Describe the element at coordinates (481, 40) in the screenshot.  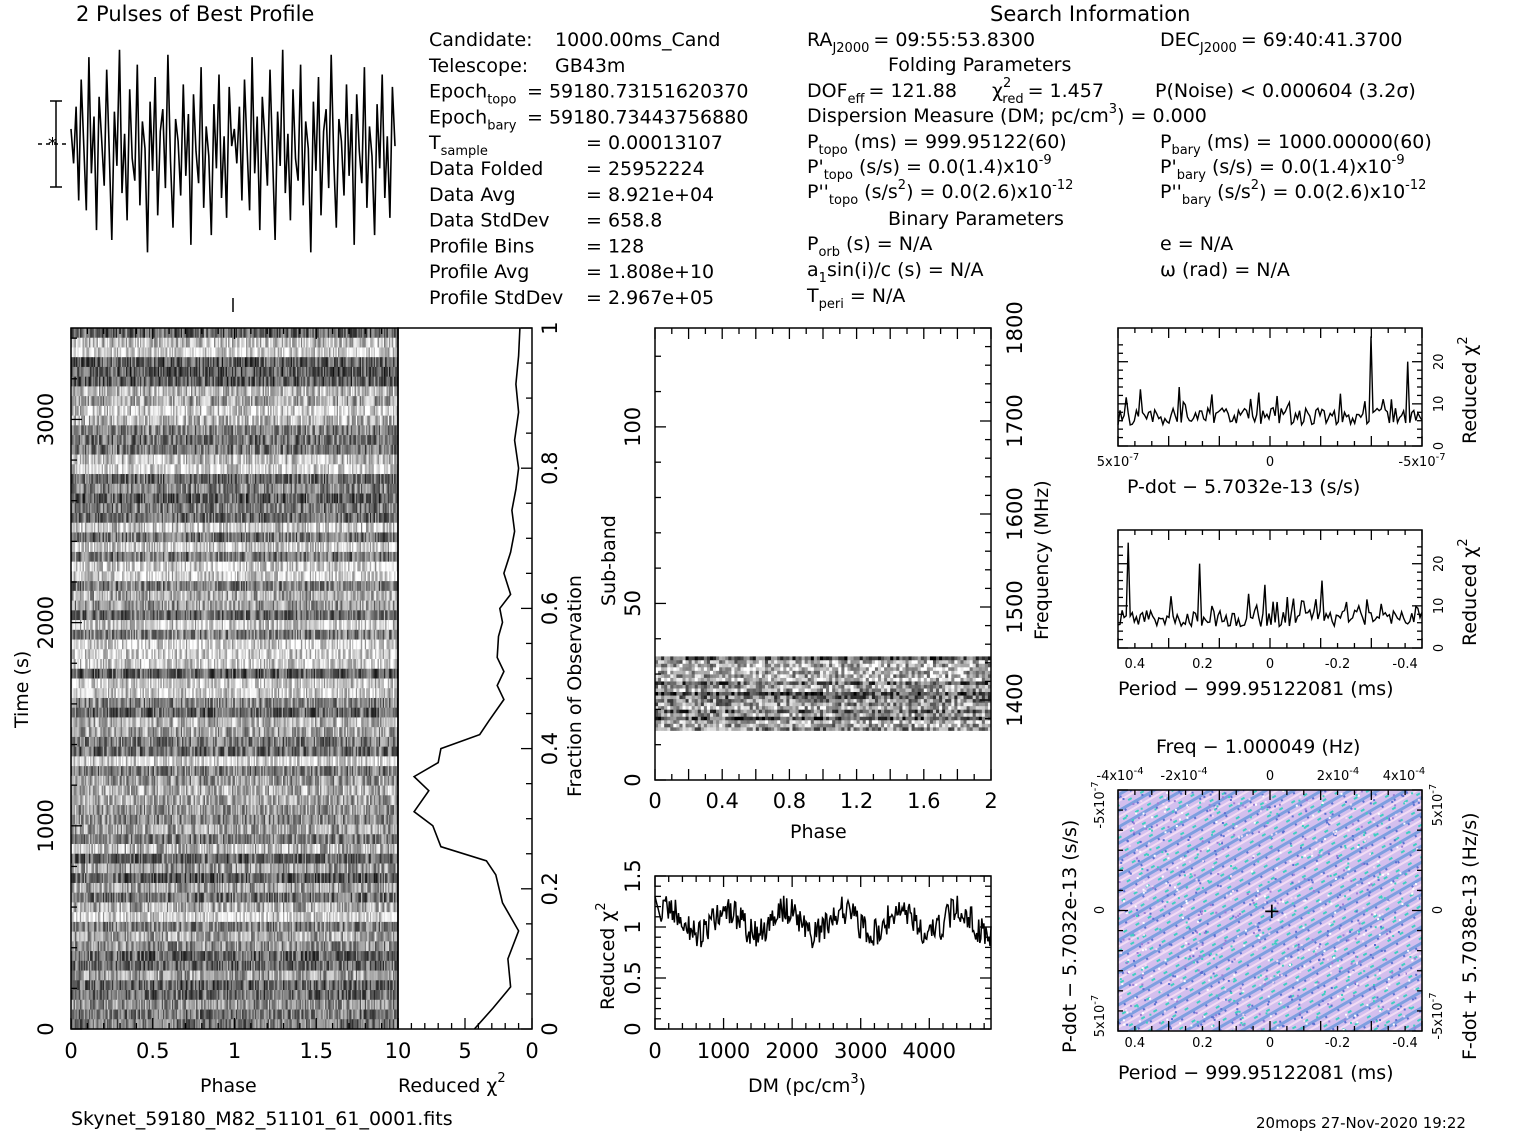
I see `info-row-label: Candidate:` at that location.